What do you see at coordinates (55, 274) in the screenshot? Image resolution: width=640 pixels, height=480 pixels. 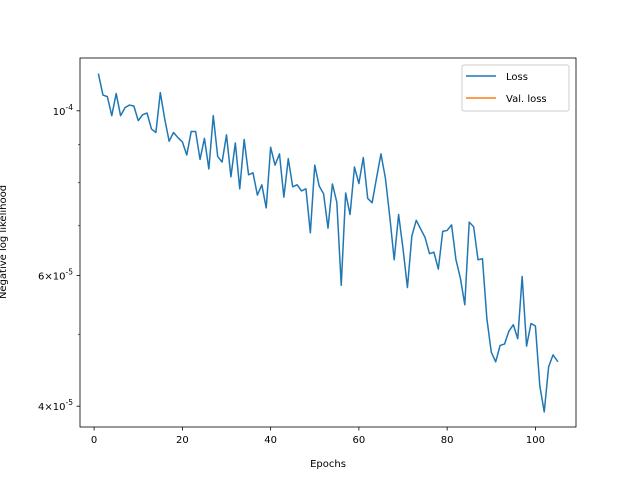 I see `y-tick-label: 6×10⁻⁵` at bounding box center [55, 274].